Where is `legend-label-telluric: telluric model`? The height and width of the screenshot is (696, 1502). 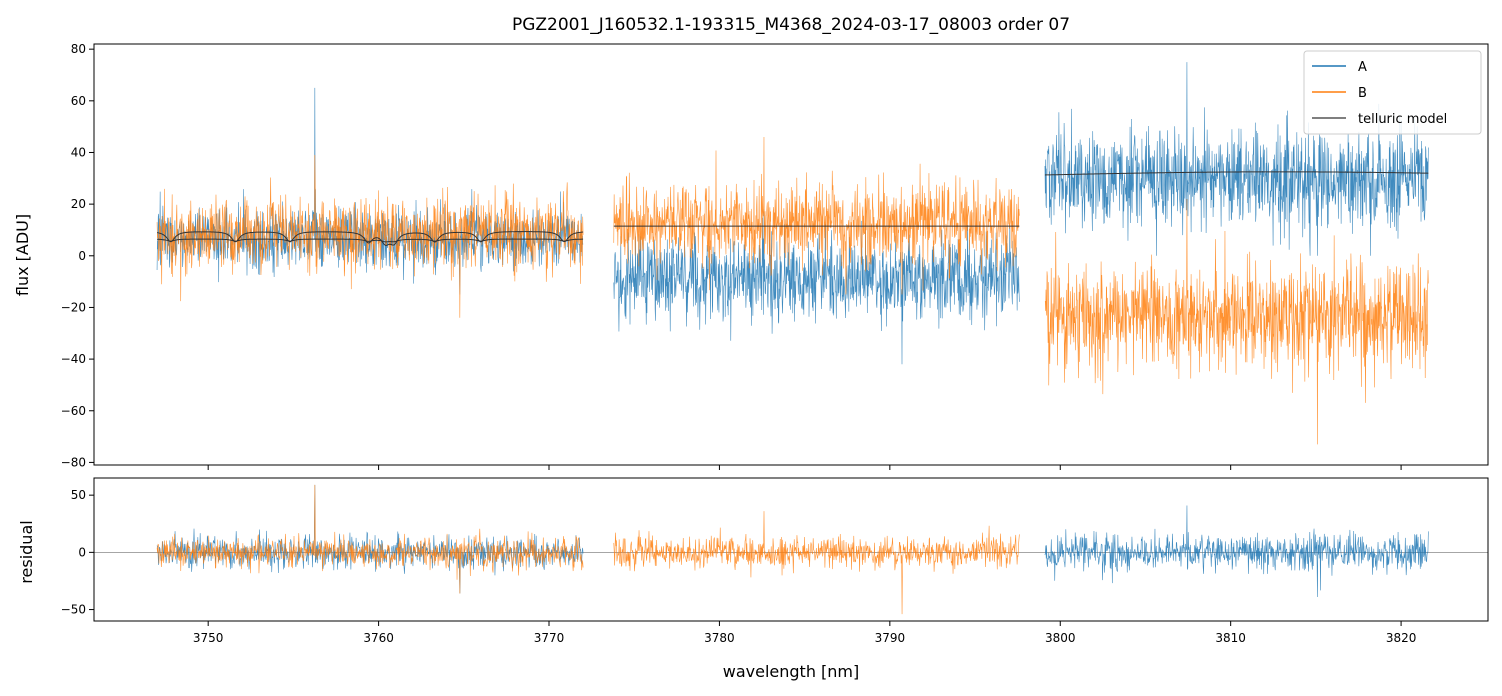 legend-label-telluric: telluric model is located at coordinates (1402, 119).